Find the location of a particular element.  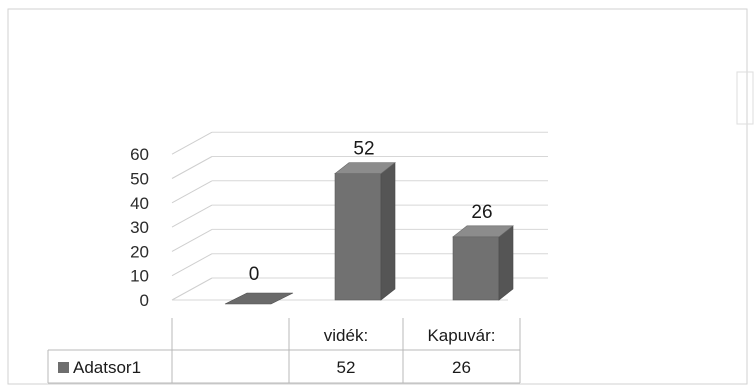

table-value-cell: 52 is located at coordinates (346, 367).